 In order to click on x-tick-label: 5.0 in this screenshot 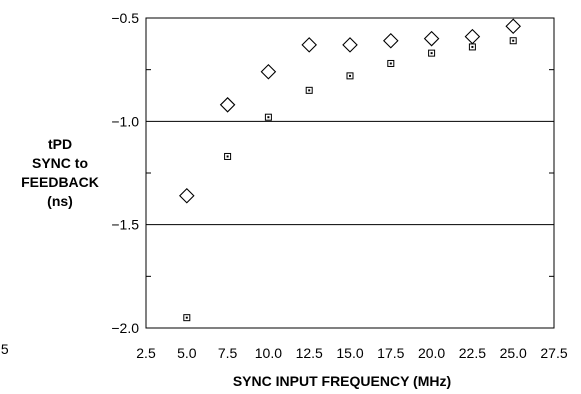, I will do `click(187, 353)`.